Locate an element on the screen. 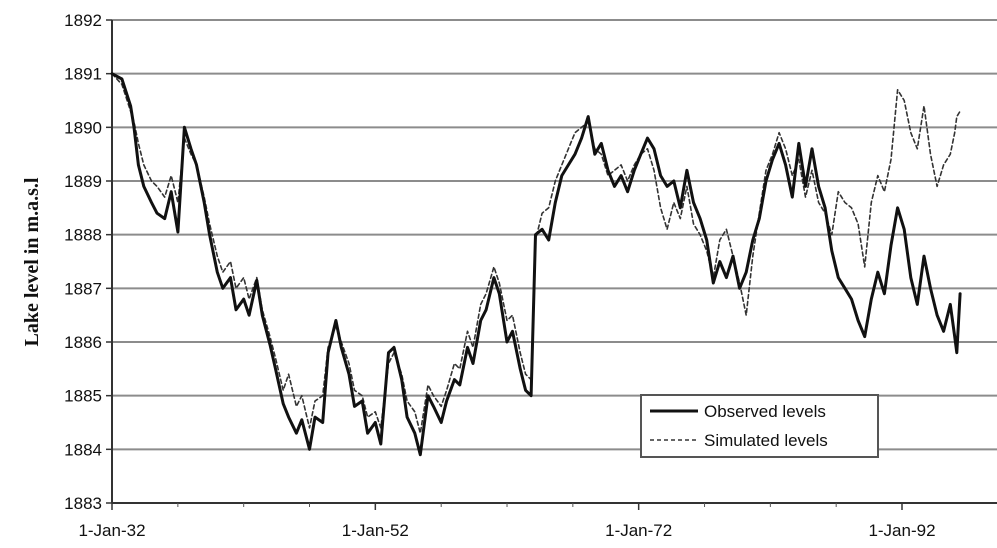 The height and width of the screenshot is (548, 997). x-tick-label-1: 1-Jan-52 is located at coordinates (375, 530).